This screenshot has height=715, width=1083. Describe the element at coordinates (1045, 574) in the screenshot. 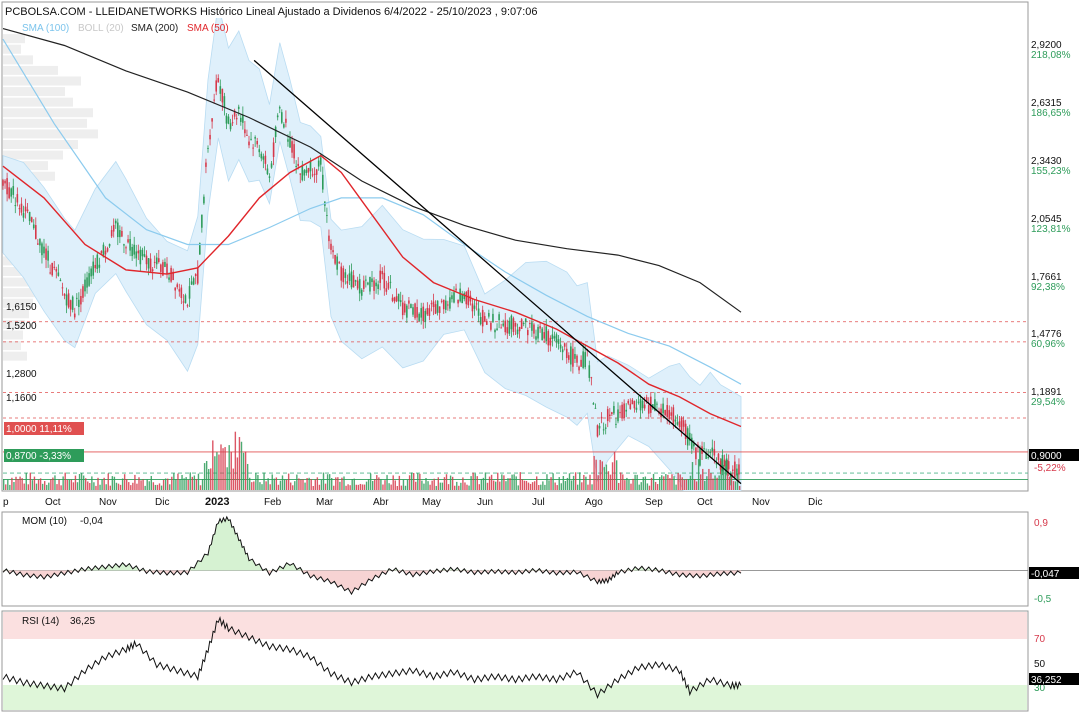

I see `mom-last: -0,047` at that location.